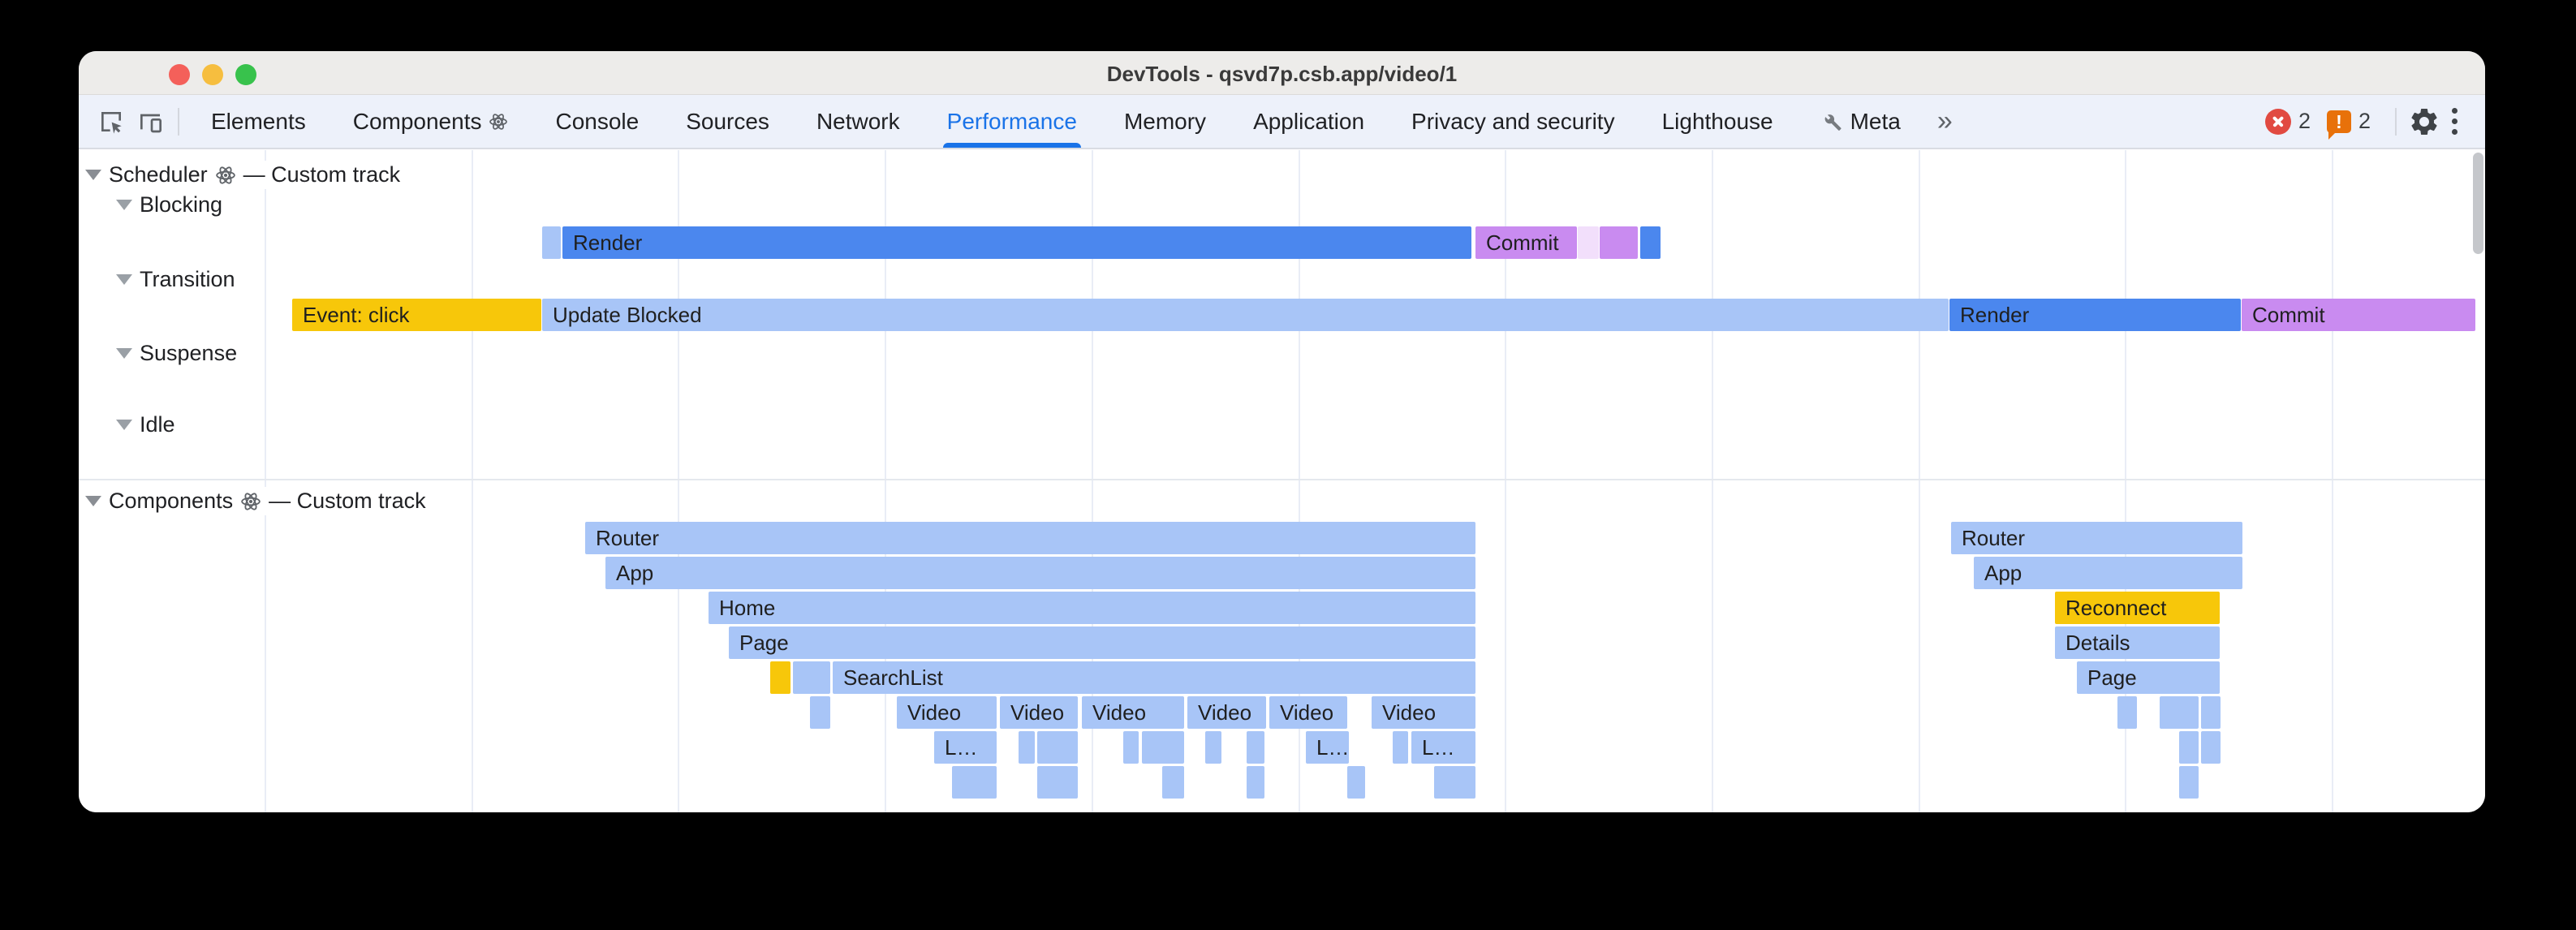  I want to click on device-toolbar-icon, so click(150, 122).